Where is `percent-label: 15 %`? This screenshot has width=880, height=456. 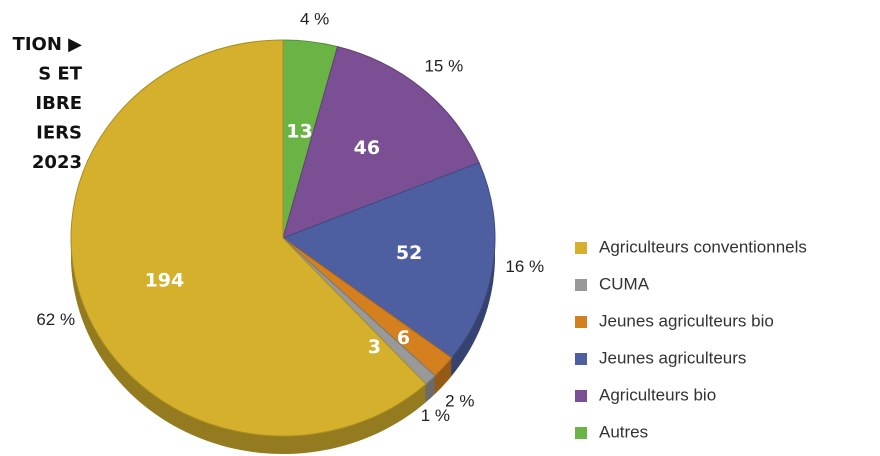
percent-label: 15 % is located at coordinates (443, 65).